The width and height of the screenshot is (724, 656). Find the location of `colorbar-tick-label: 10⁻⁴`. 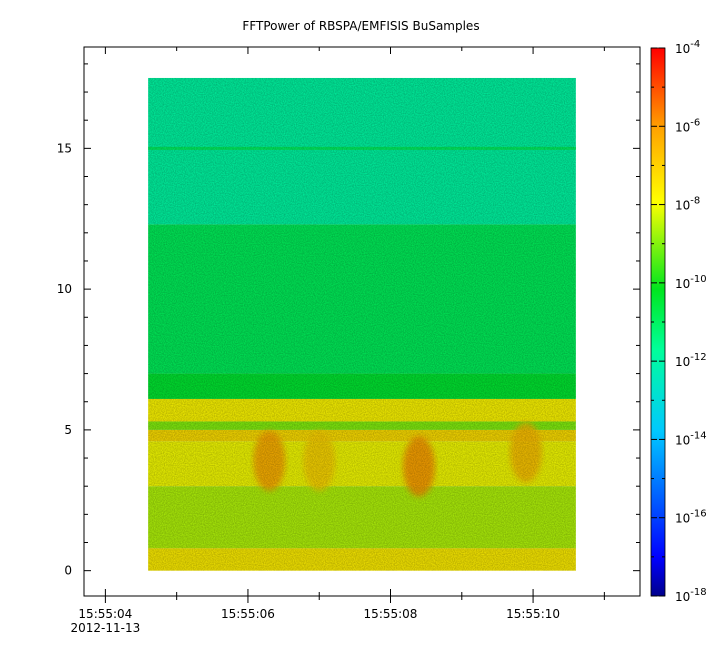

colorbar-tick-label: 10⁻⁴ is located at coordinates (687, 47).